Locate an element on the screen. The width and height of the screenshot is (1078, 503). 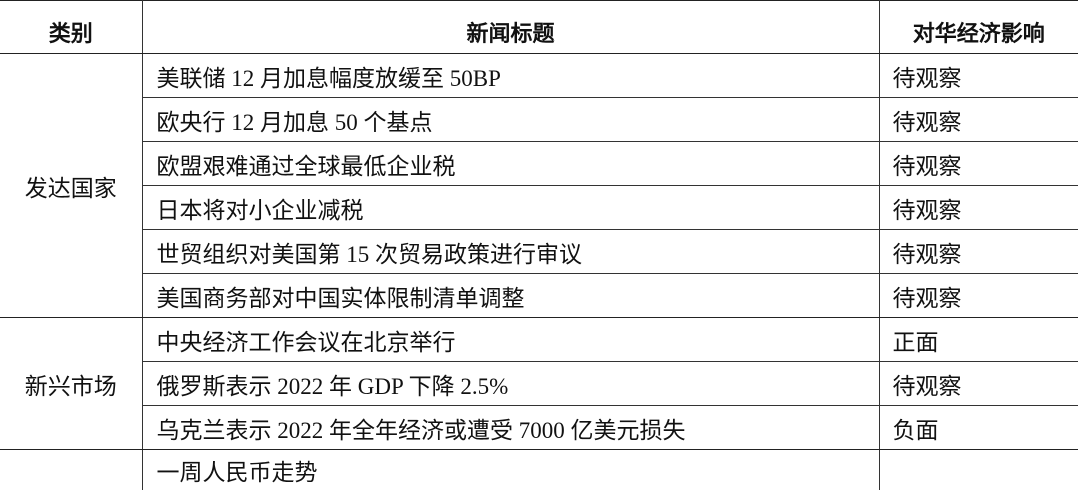
news-title-cell: 乌克兰表示 2022 年全年经济或遭受 7000 亿美元损失 is located at coordinates (511, 427).